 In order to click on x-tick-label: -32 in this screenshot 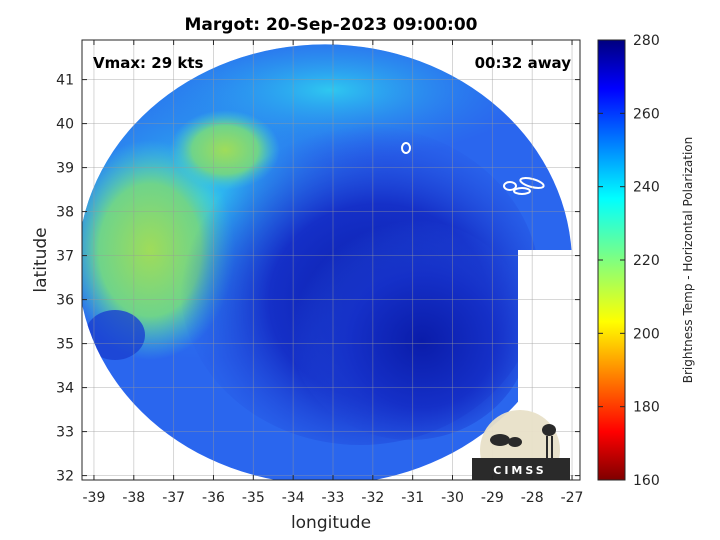, I will do `click(372, 498)`.